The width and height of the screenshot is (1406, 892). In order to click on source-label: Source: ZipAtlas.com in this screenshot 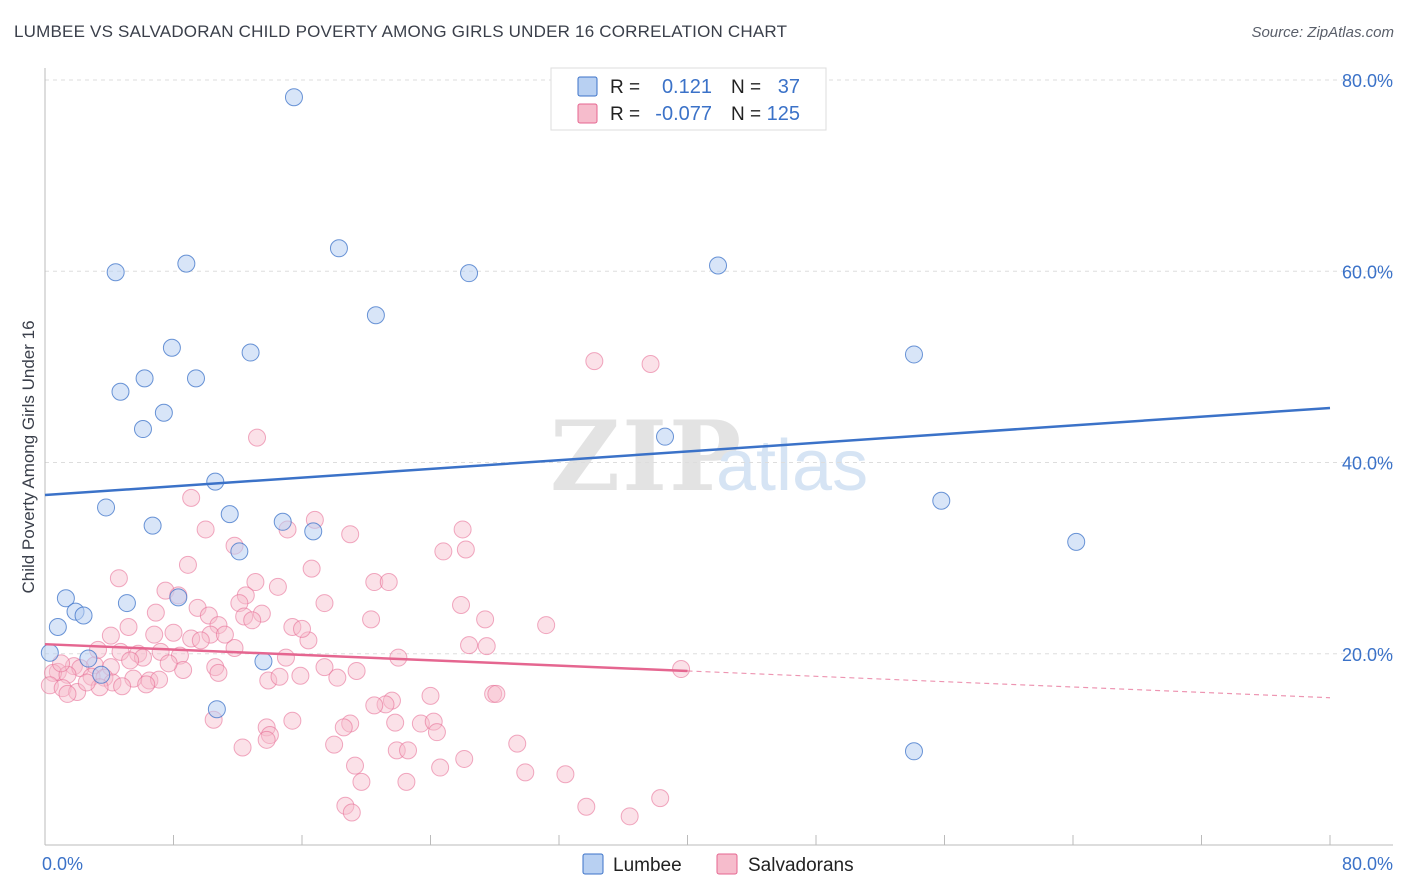, I will do `click(1322, 32)`.